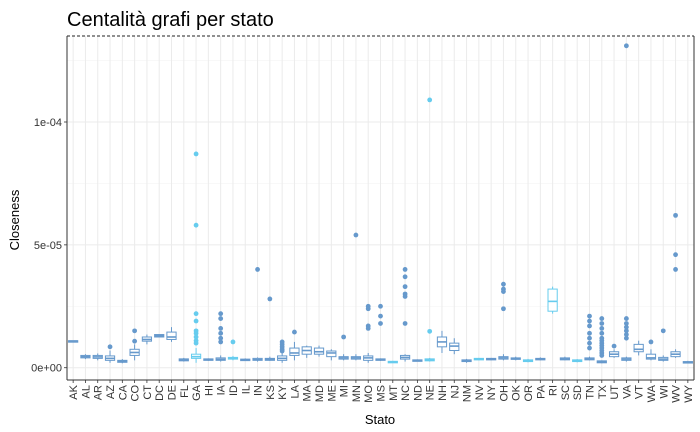 The width and height of the screenshot is (700, 432). What do you see at coordinates (566, 392) in the screenshot?
I see `x-tick-label: SC` at bounding box center [566, 392].